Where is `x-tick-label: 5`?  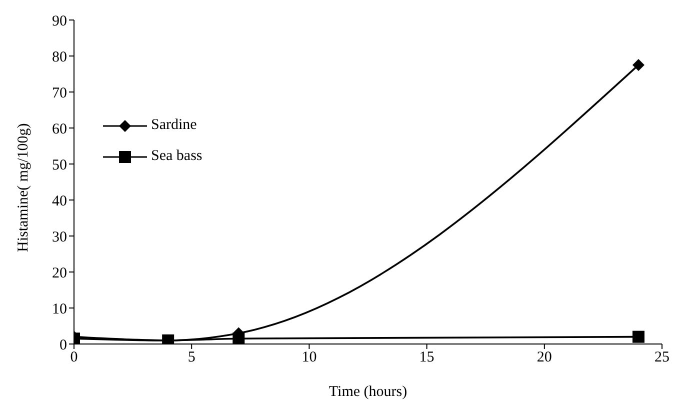
x-tick-label: 5 is located at coordinates (192, 358).